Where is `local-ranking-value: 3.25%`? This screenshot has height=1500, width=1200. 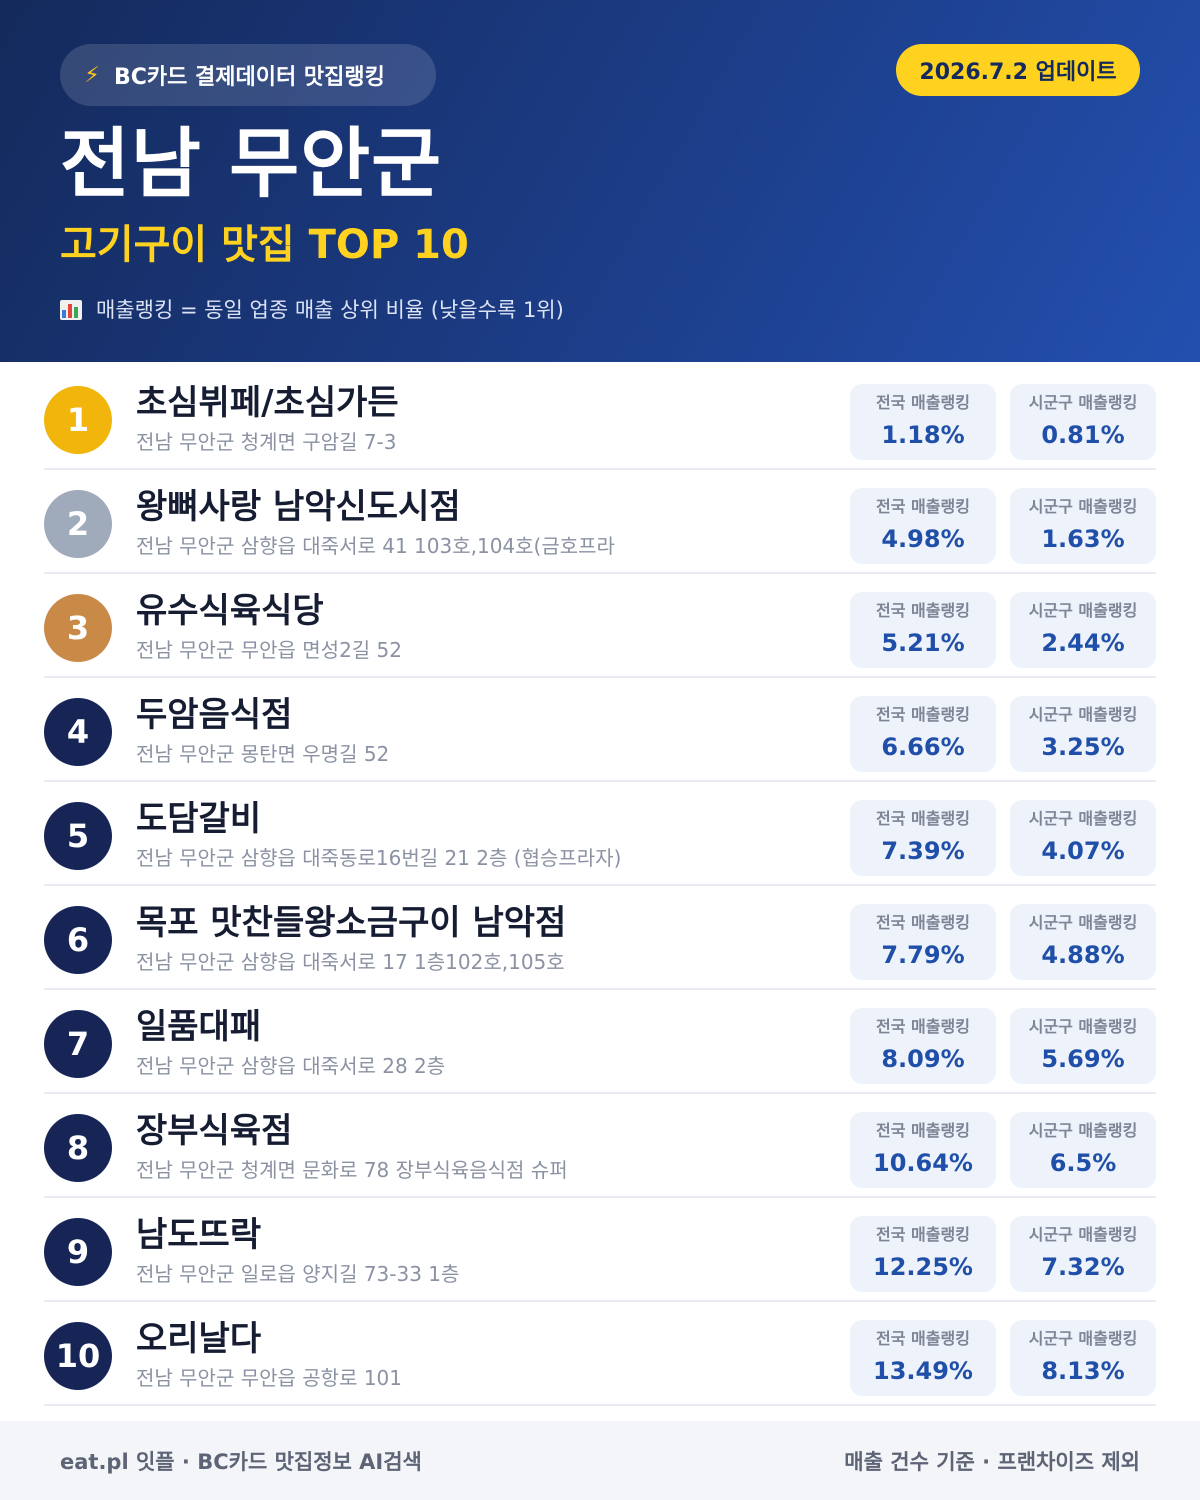 local-ranking-value: 3.25% is located at coordinates (1083, 747).